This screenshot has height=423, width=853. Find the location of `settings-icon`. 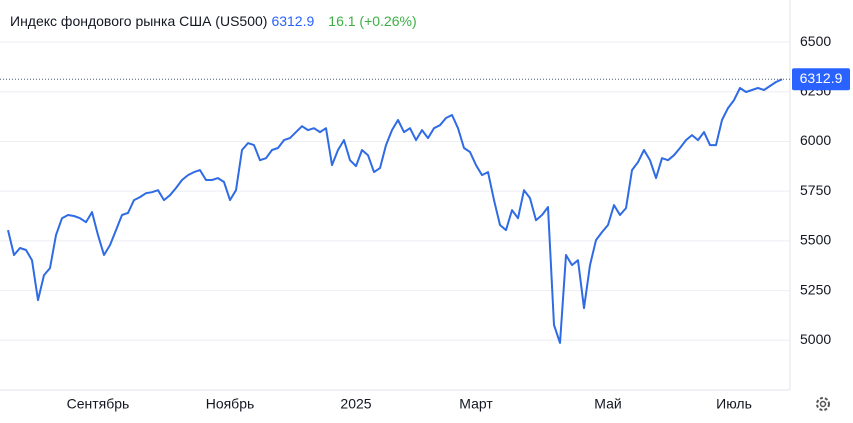

settings-icon is located at coordinates (823, 404).